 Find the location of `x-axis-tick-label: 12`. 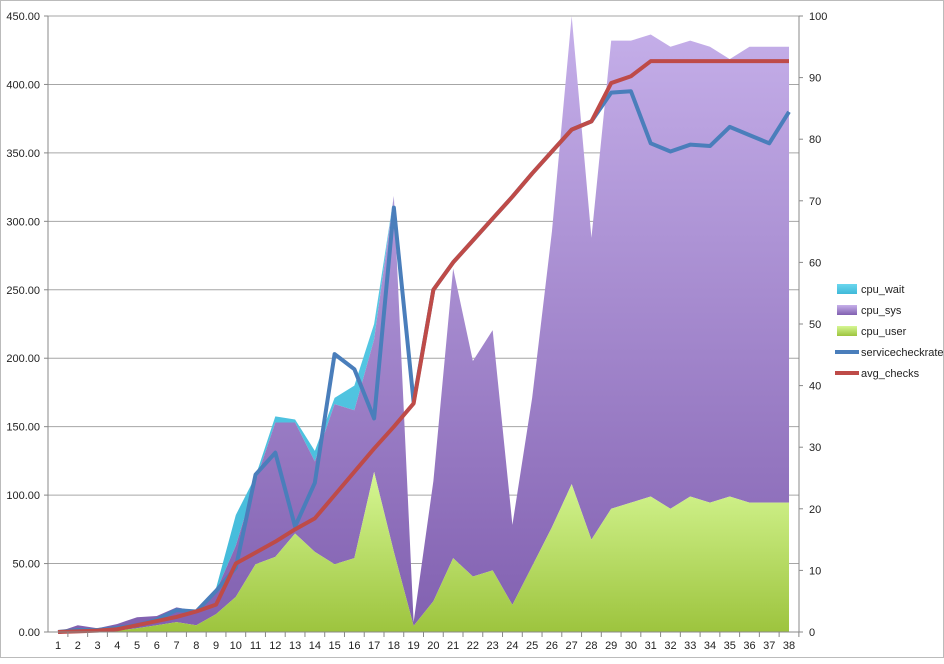

x-axis-tick-label: 12 is located at coordinates (275, 646).